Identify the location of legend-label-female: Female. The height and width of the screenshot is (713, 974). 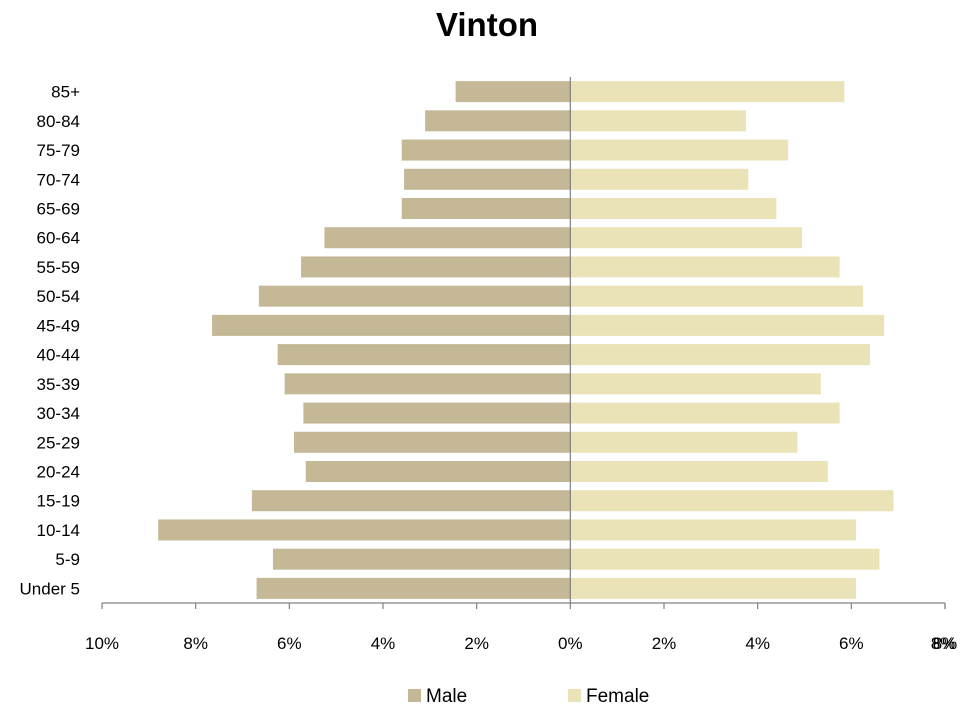
(617, 696).